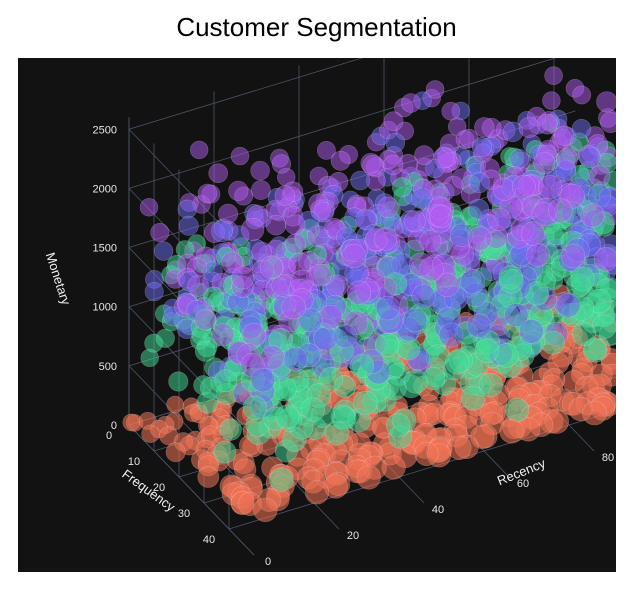 This screenshot has width=633, height=591. What do you see at coordinates (184, 514) in the screenshot?
I see `frequency-tick-label: 30` at bounding box center [184, 514].